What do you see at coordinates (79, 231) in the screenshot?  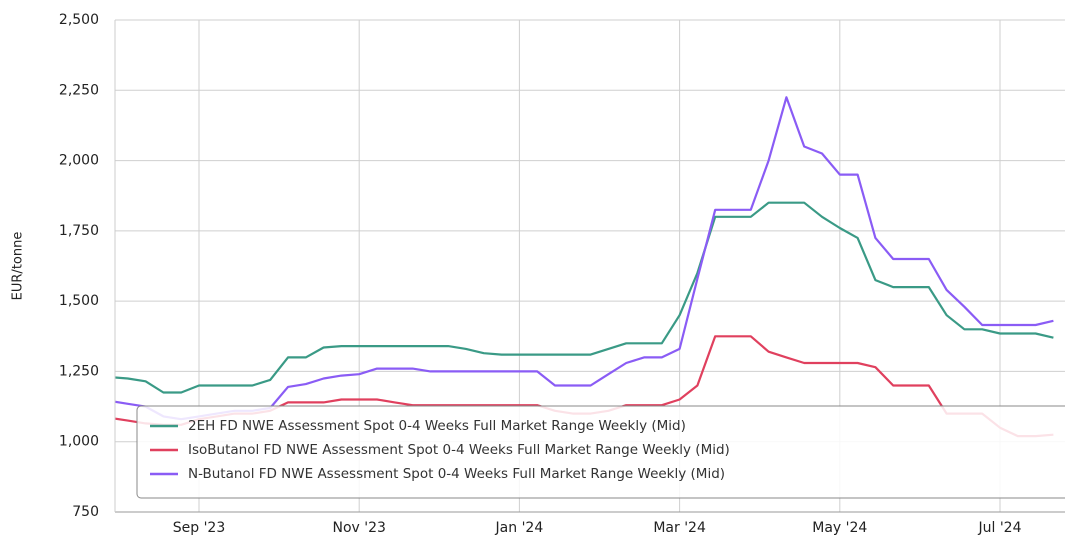 I see `y-tick-label: 1,750` at bounding box center [79, 231].